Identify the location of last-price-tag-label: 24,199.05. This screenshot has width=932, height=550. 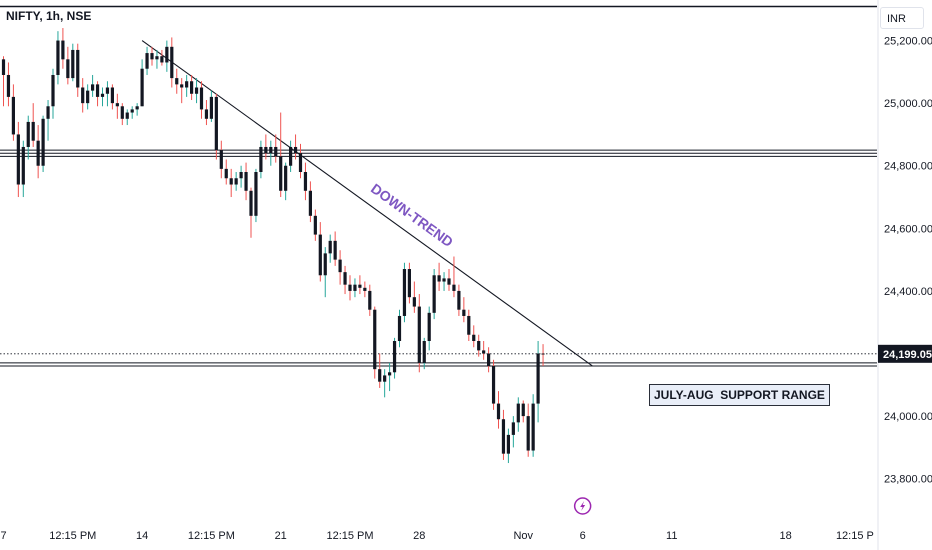
(907, 355).